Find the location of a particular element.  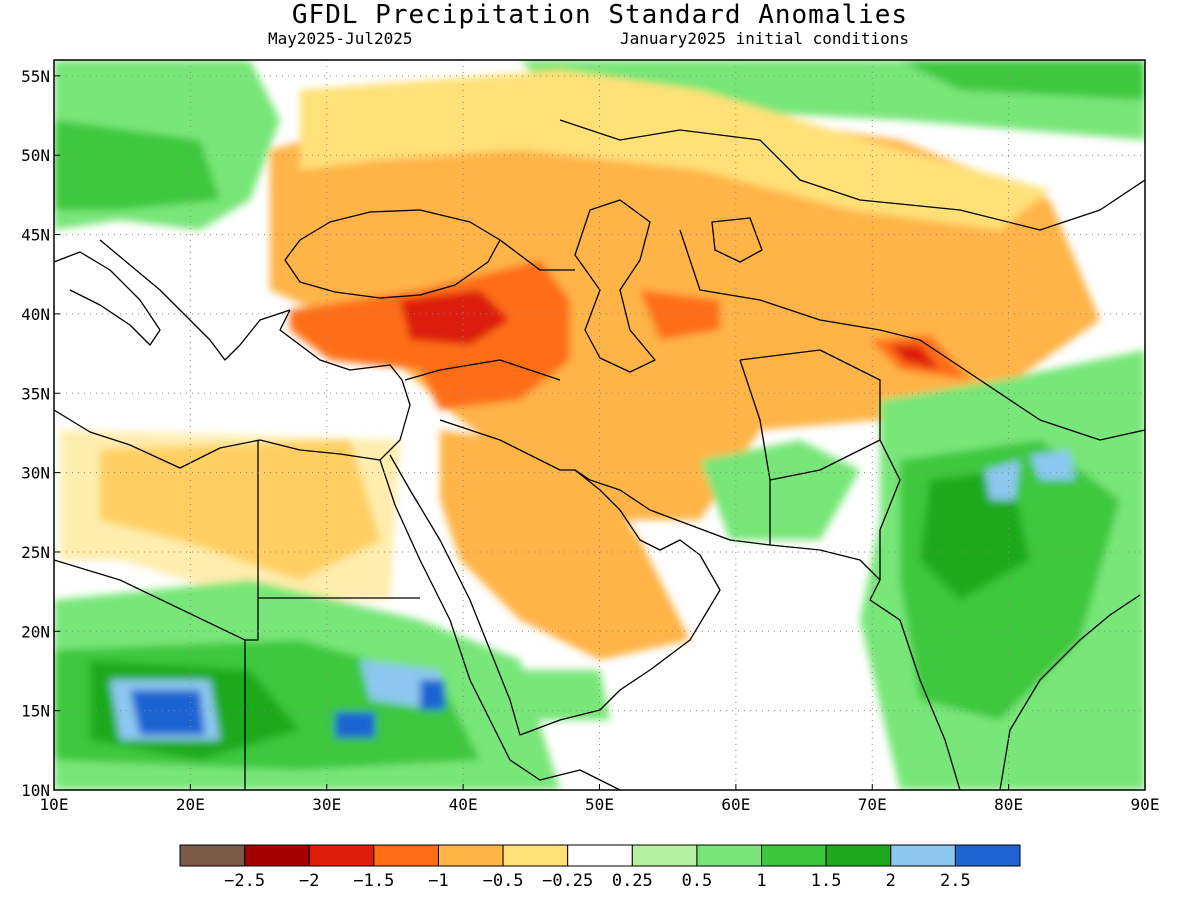

color-bar is located at coordinates (600, 855).